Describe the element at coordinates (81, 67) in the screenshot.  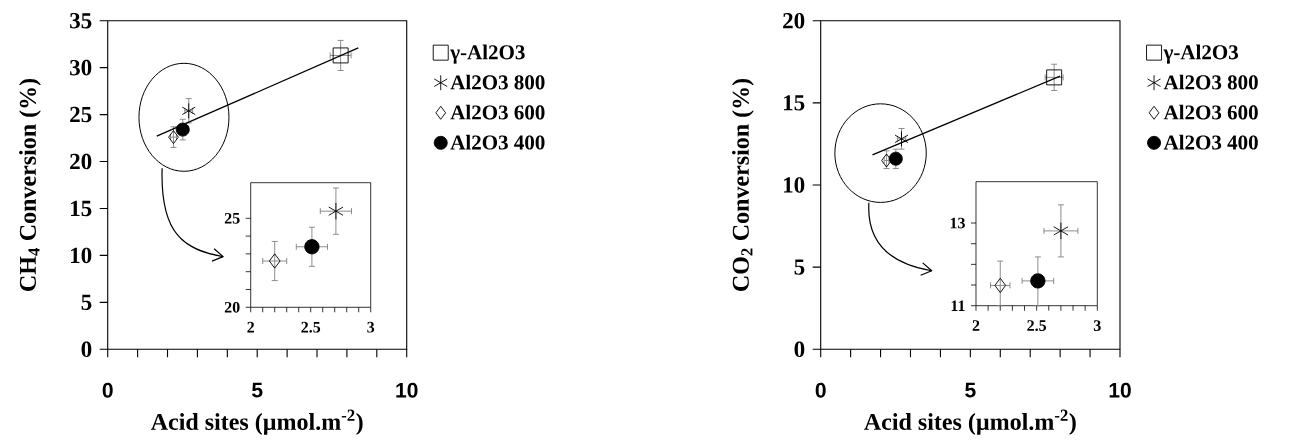
I see `y-tick-label: 30` at that location.